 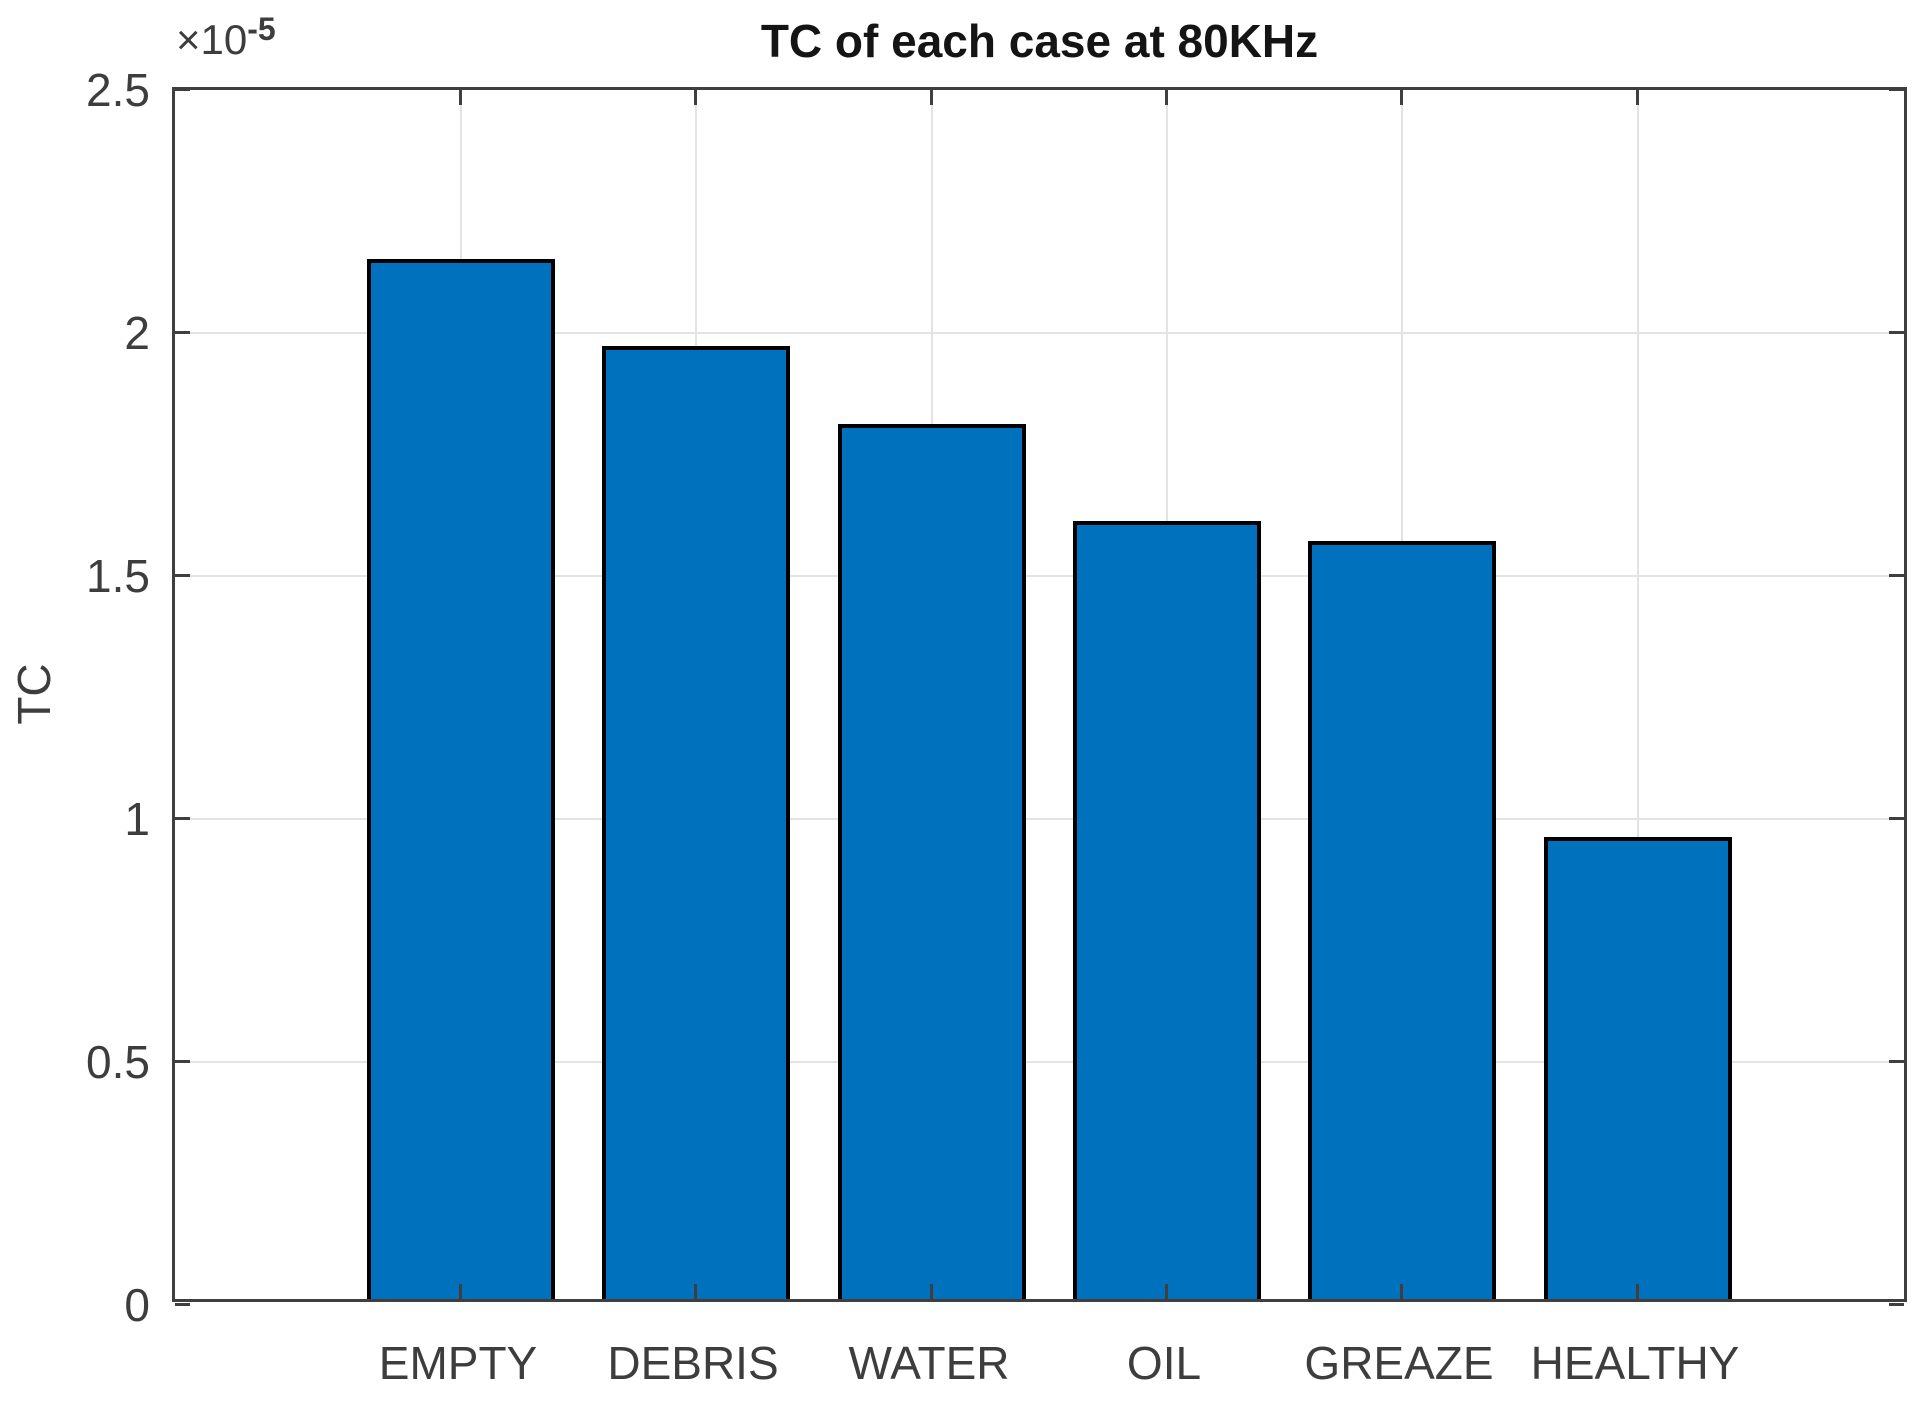 I want to click on y-axis-label: TC, so click(x=34, y=694).